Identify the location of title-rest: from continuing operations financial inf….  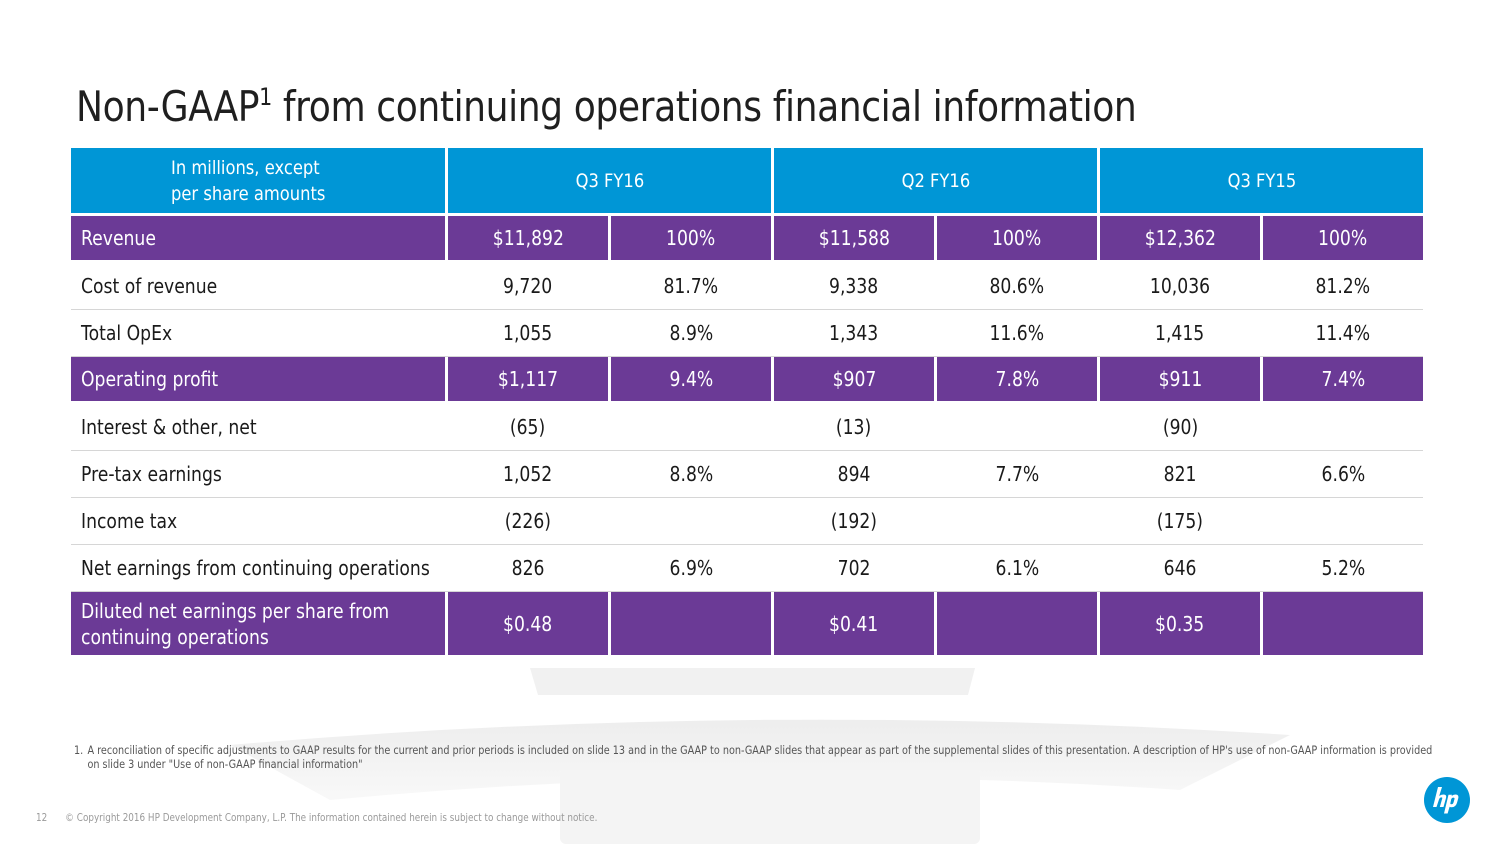
(704, 106).